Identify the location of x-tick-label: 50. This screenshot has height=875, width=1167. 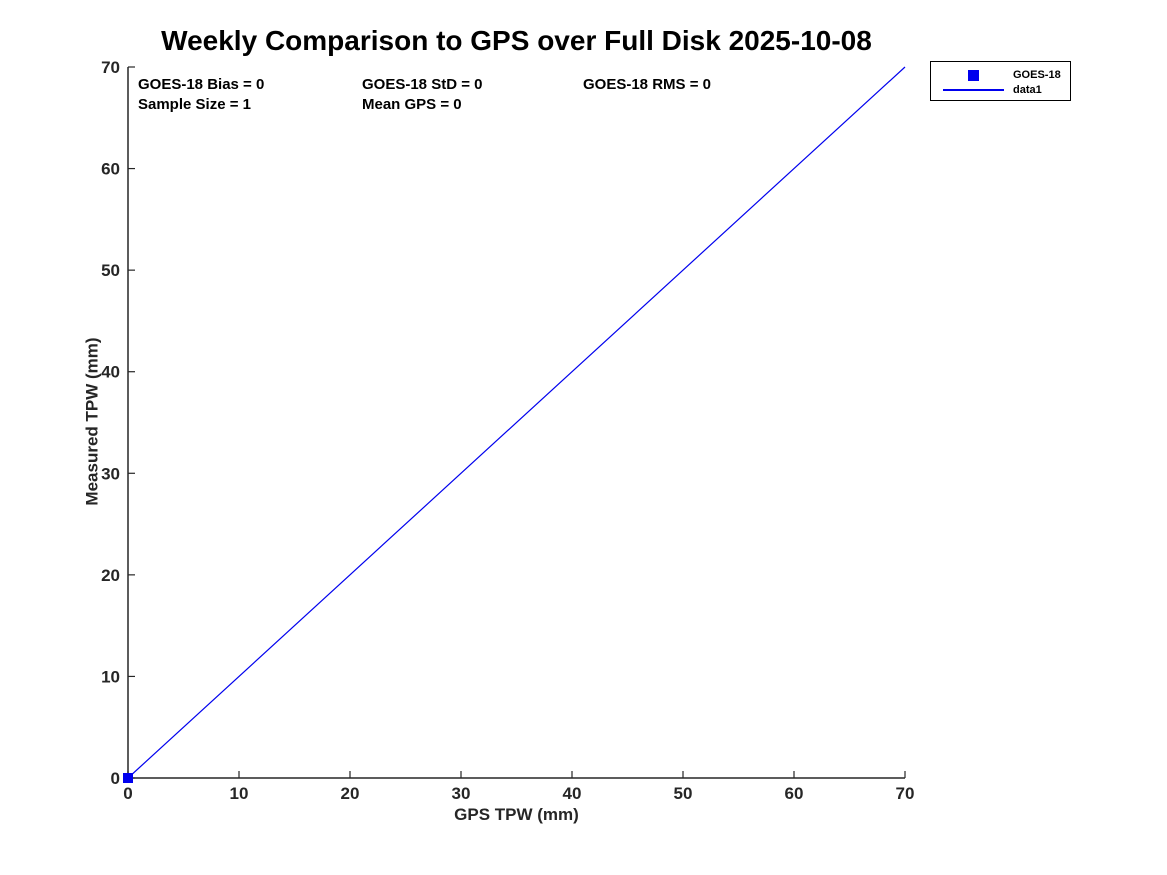
(683, 793).